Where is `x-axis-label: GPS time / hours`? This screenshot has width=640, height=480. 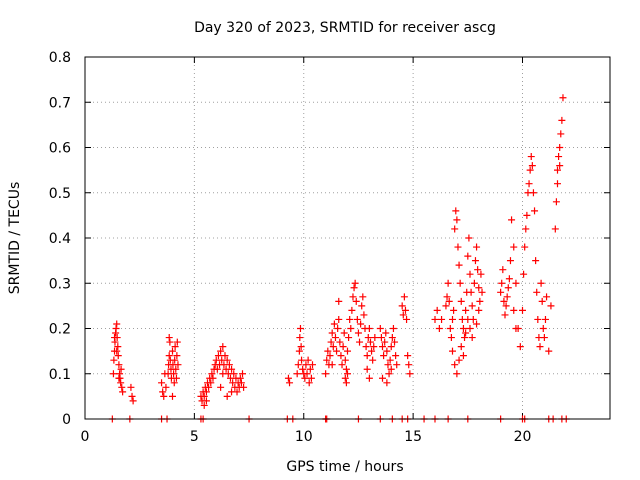 x-axis-label: GPS time / hours is located at coordinates (344, 467).